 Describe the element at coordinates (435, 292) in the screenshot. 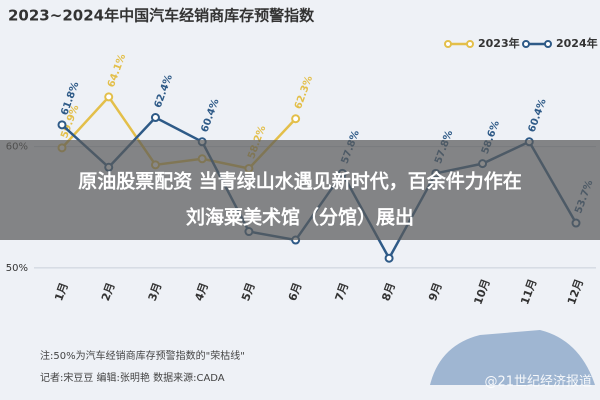

I see `x-tick-label: 9月` at that location.